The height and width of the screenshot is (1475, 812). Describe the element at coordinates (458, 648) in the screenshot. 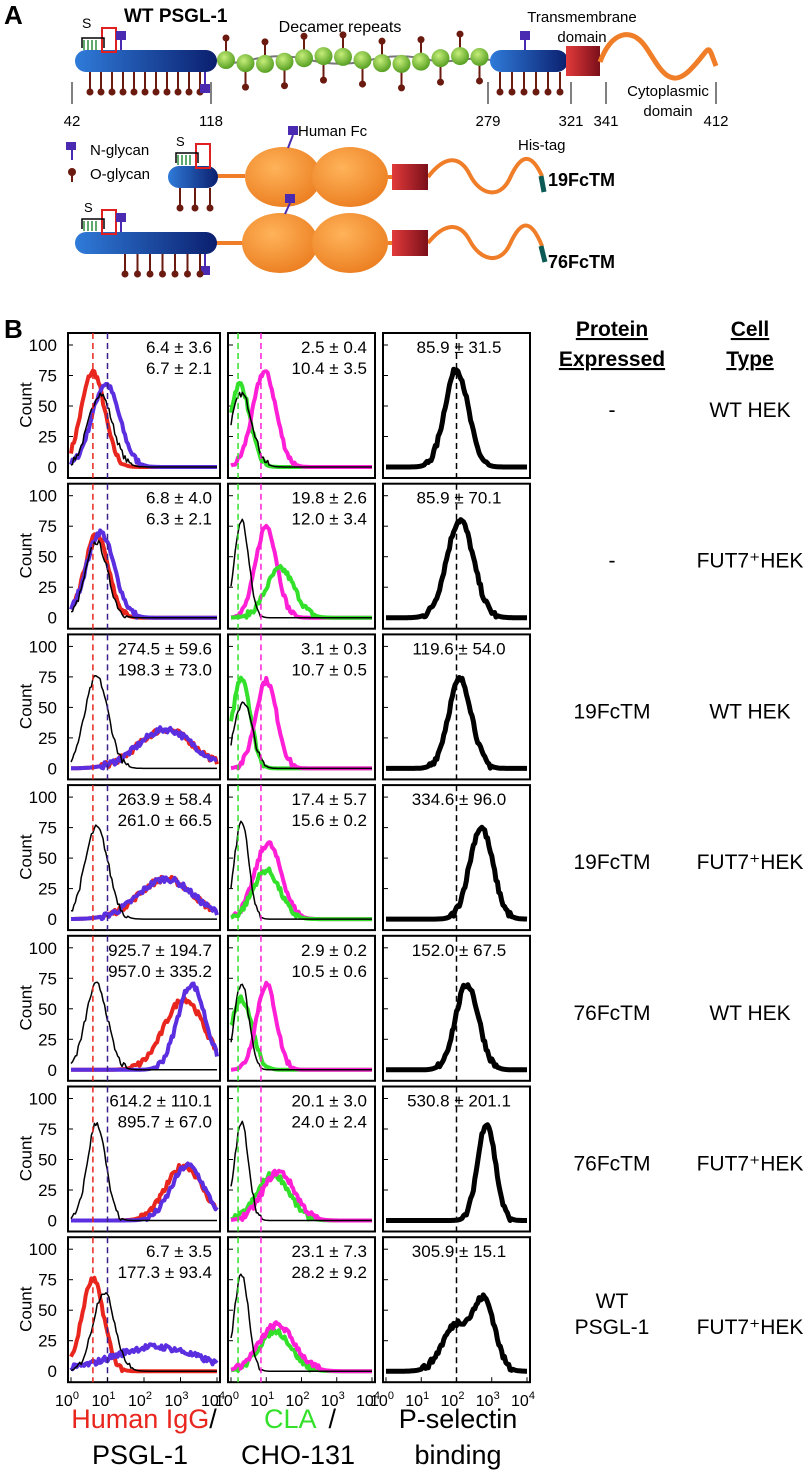

I see `mfi-label: 119.6 ± 54.0` at that location.